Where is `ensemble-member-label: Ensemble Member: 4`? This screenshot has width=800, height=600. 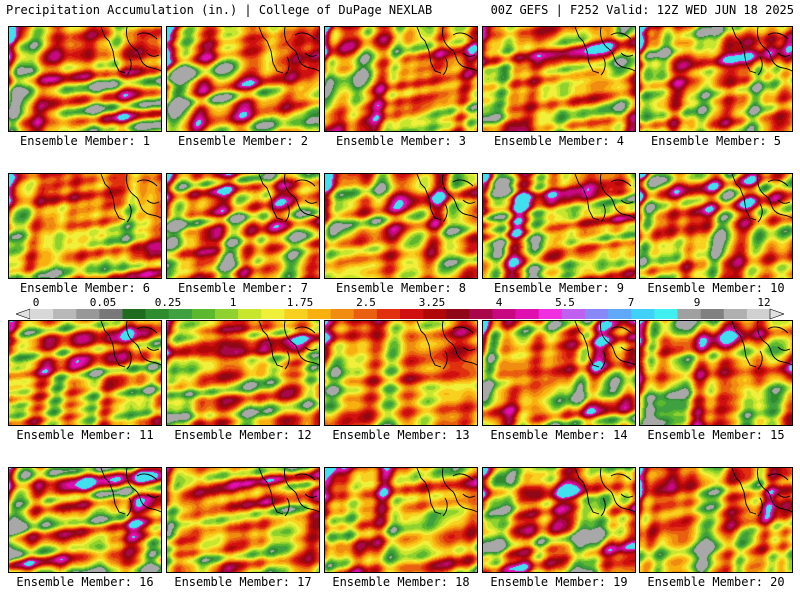
ensemble-member-label: Ensemble Member: 4 is located at coordinates (559, 141).